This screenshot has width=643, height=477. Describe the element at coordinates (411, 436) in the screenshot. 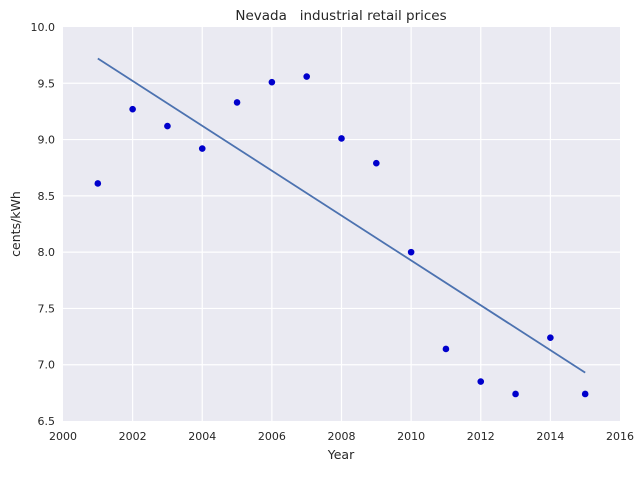

I see `x-tick-label: 2010` at that location.